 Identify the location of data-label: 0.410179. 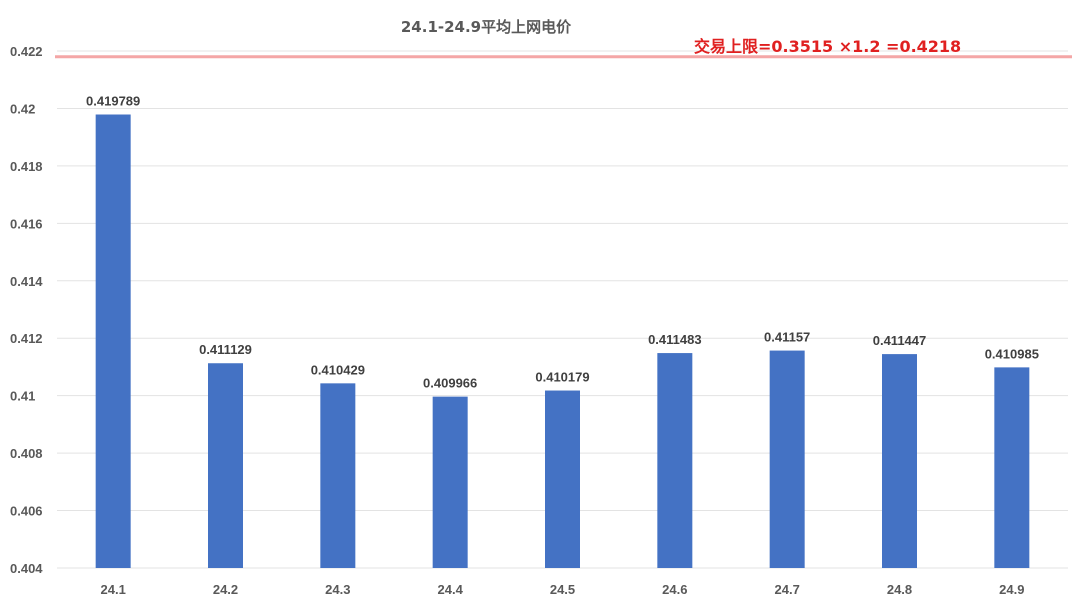
(562, 377).